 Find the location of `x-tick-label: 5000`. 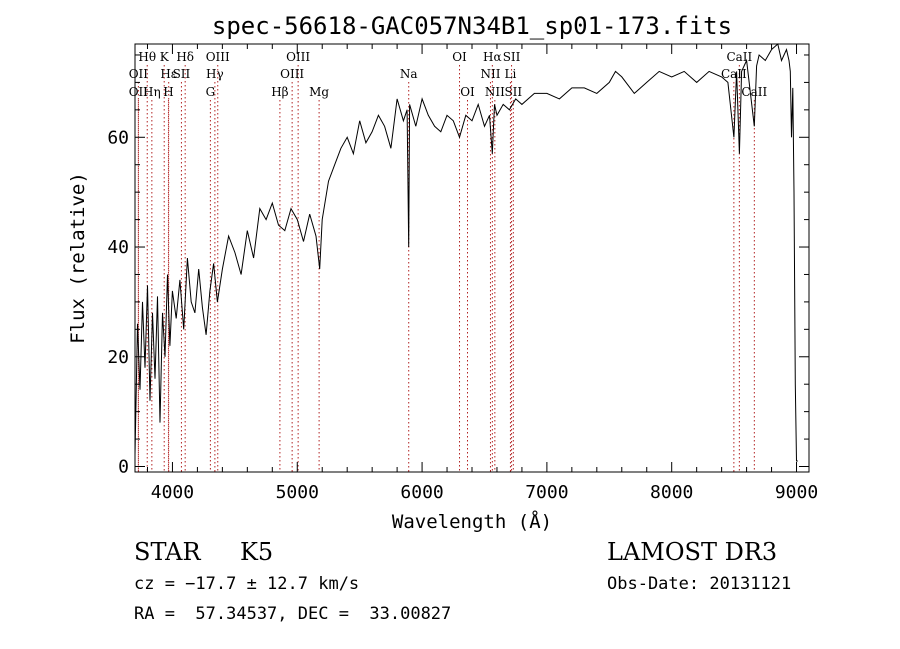

x-tick-label: 5000 is located at coordinates (297, 492).